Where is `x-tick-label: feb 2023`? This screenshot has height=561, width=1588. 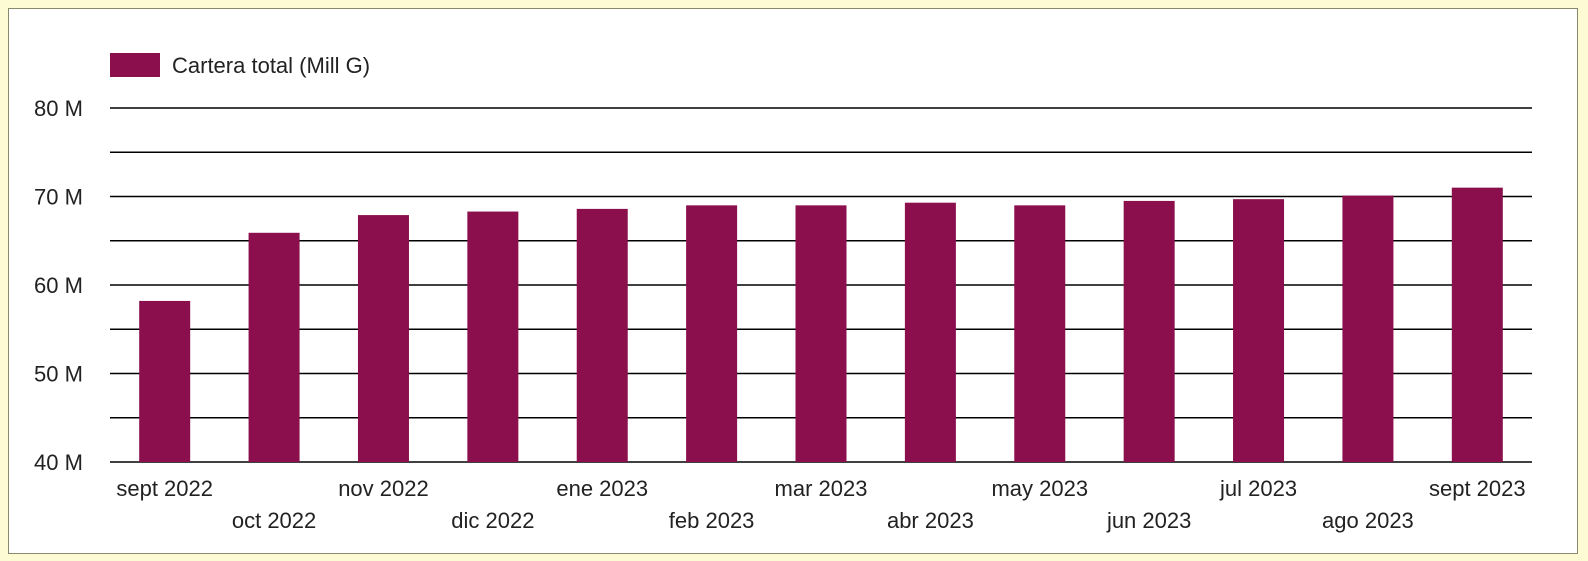
x-tick-label: feb 2023 is located at coordinates (712, 520).